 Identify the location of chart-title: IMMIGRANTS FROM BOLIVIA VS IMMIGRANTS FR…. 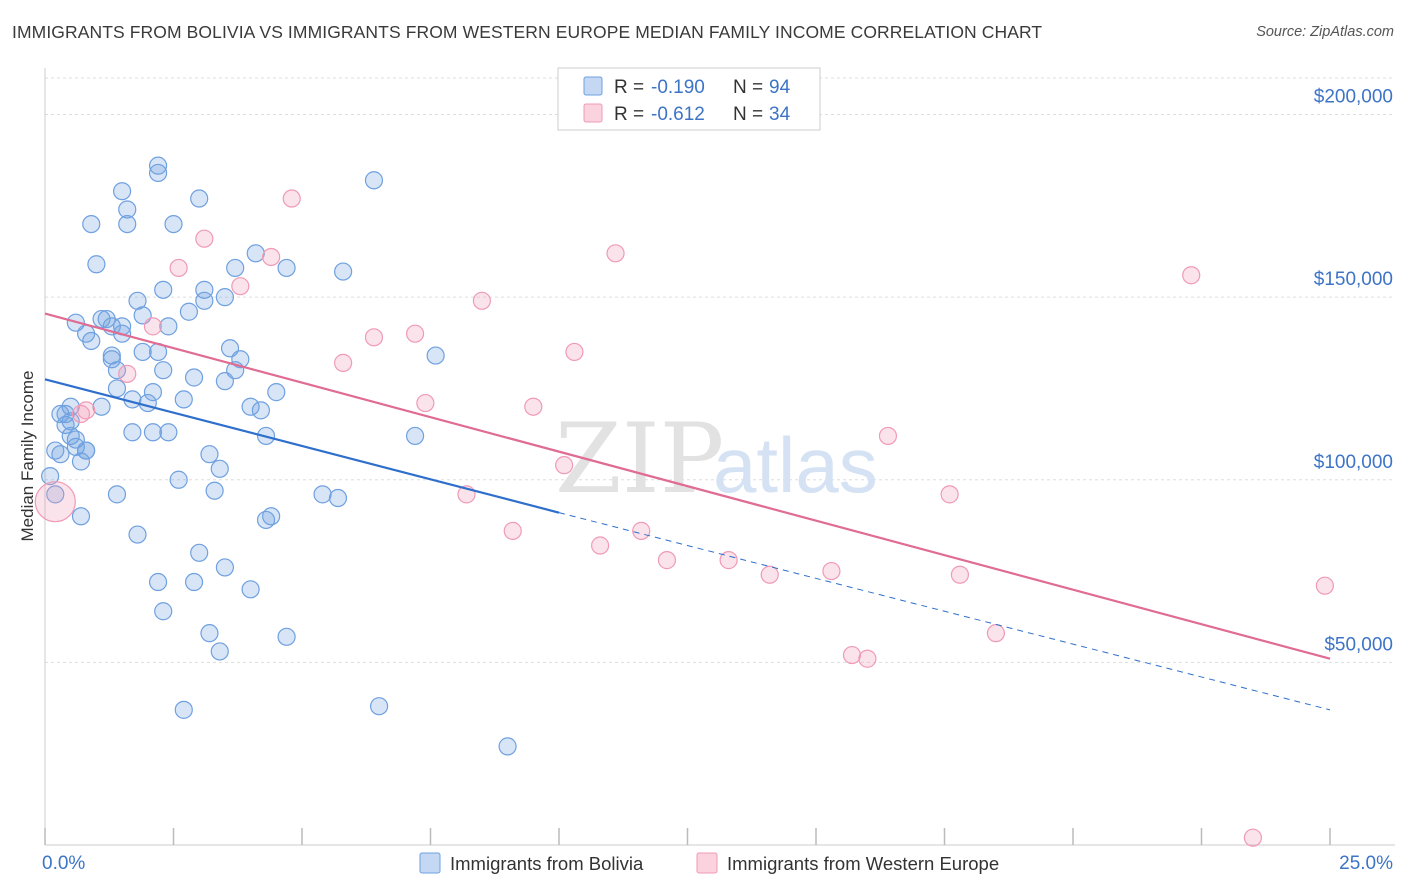
(527, 32).